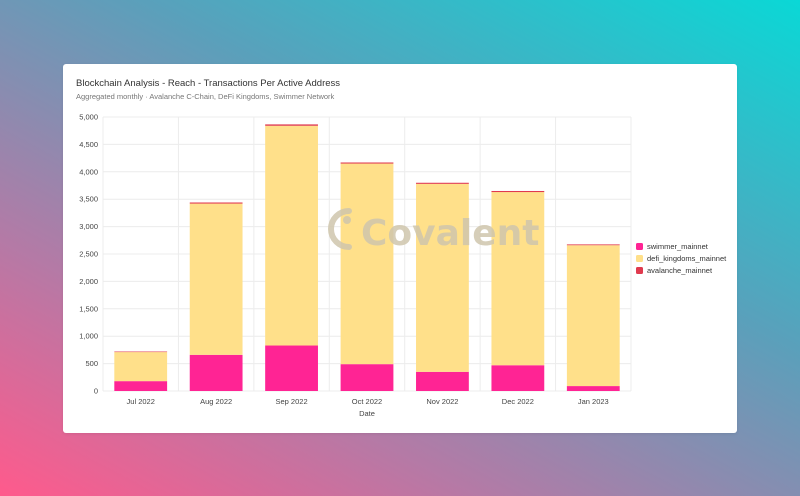  I want to click on y-tick-label: 1,500, so click(88, 308).